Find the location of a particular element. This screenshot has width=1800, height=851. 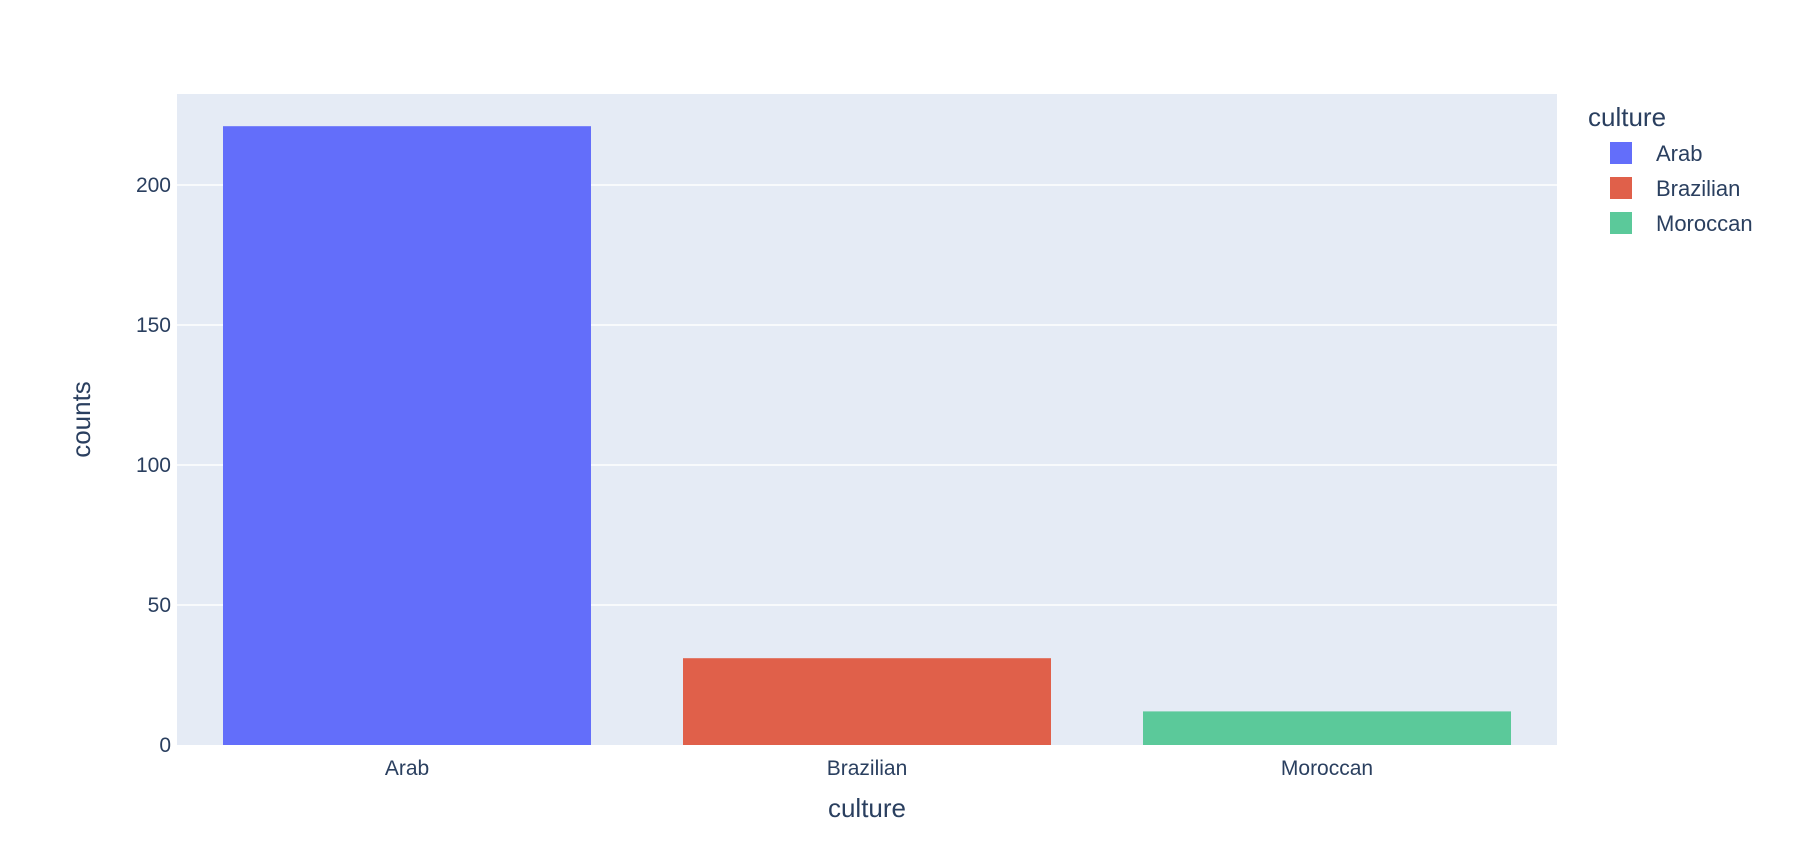

x-axis-ticks: Arab Brazilian Moroccan is located at coordinates (879, 768).